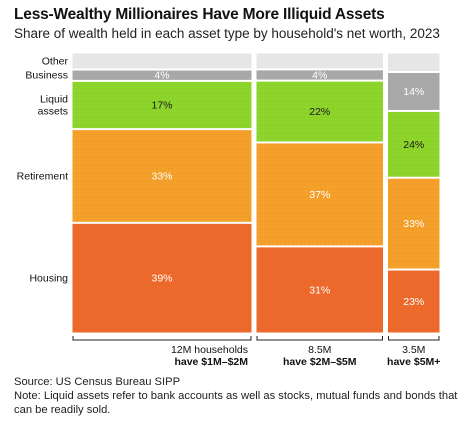 The image size is (465, 421). What do you see at coordinates (46, 76) in the screenshot?
I see `row-label-business: Business` at bounding box center [46, 76].